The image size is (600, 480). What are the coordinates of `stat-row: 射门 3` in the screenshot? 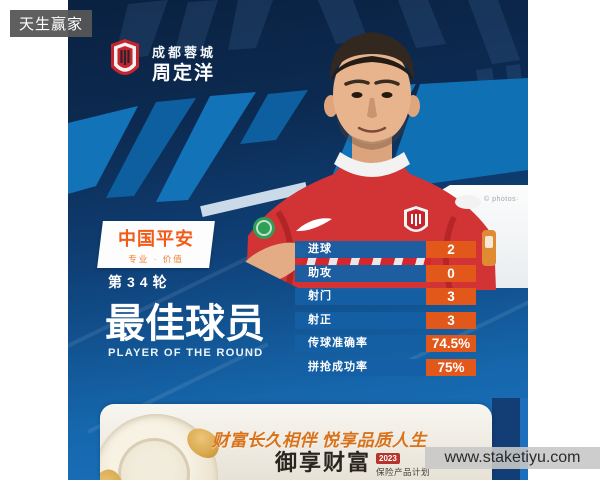 It's located at (385, 297).